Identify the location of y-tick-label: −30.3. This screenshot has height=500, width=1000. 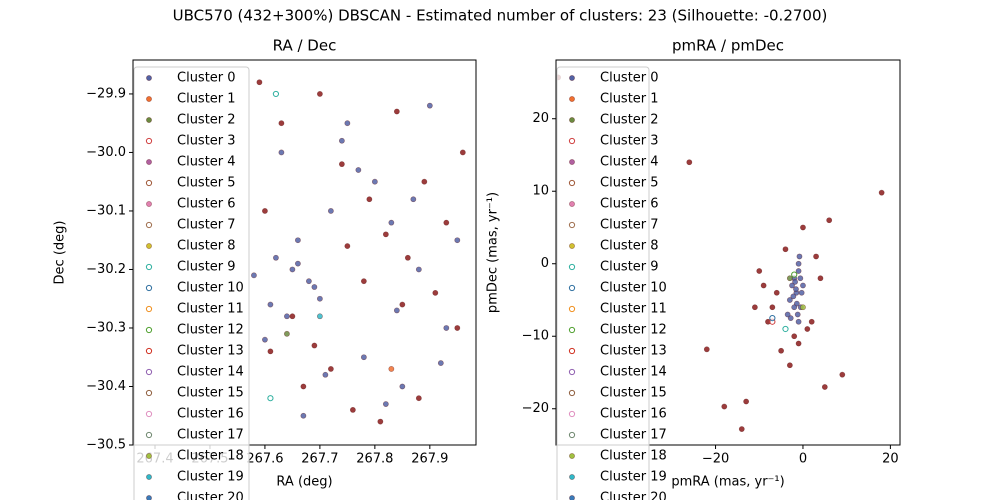
(106, 327).